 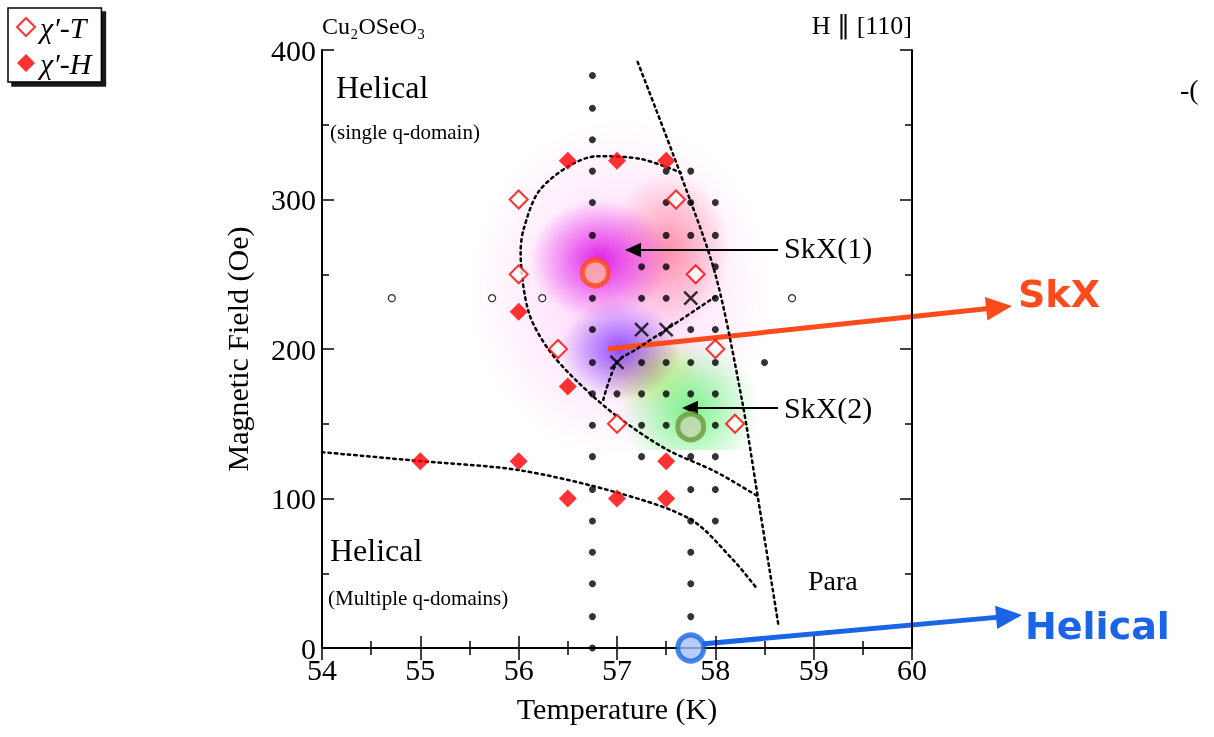 What do you see at coordinates (293, 50) in the screenshot?
I see `y-tick-label: 400` at bounding box center [293, 50].